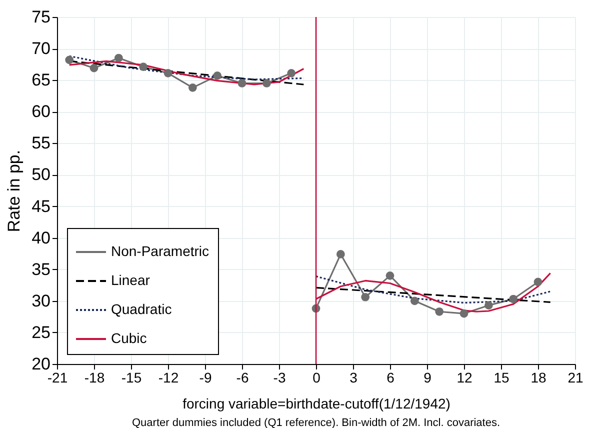  What do you see at coordinates (41, 269) in the screenshot?
I see `y-tick-label: 35` at bounding box center [41, 269].